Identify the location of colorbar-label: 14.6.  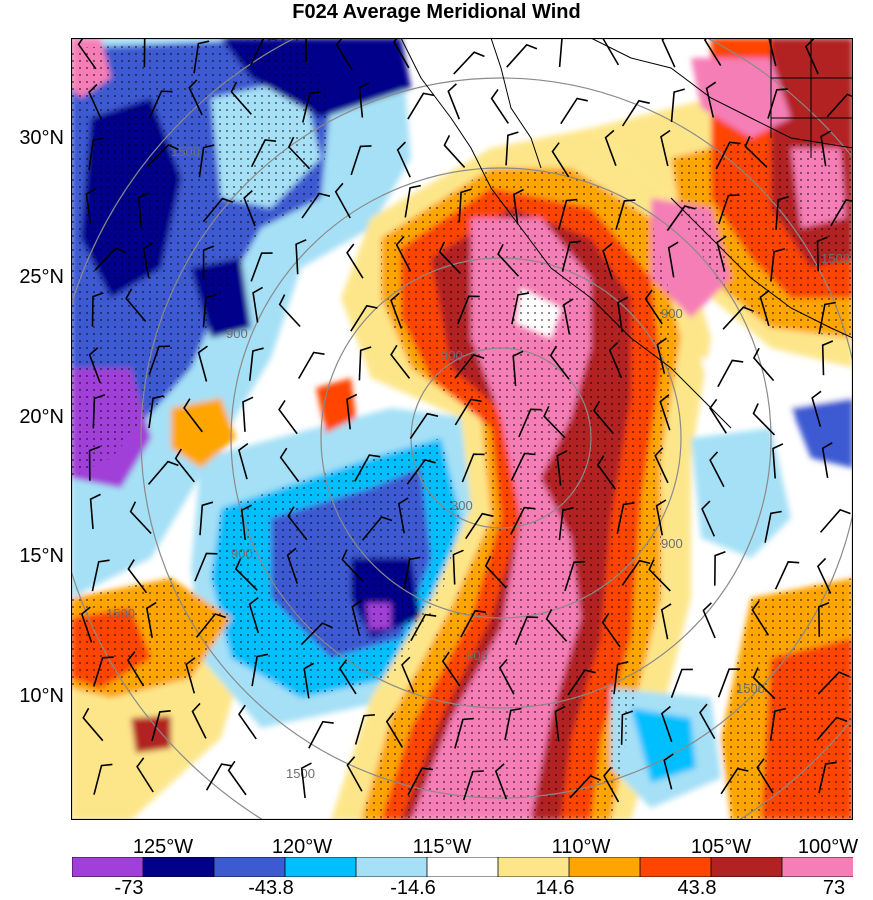
(555, 888).